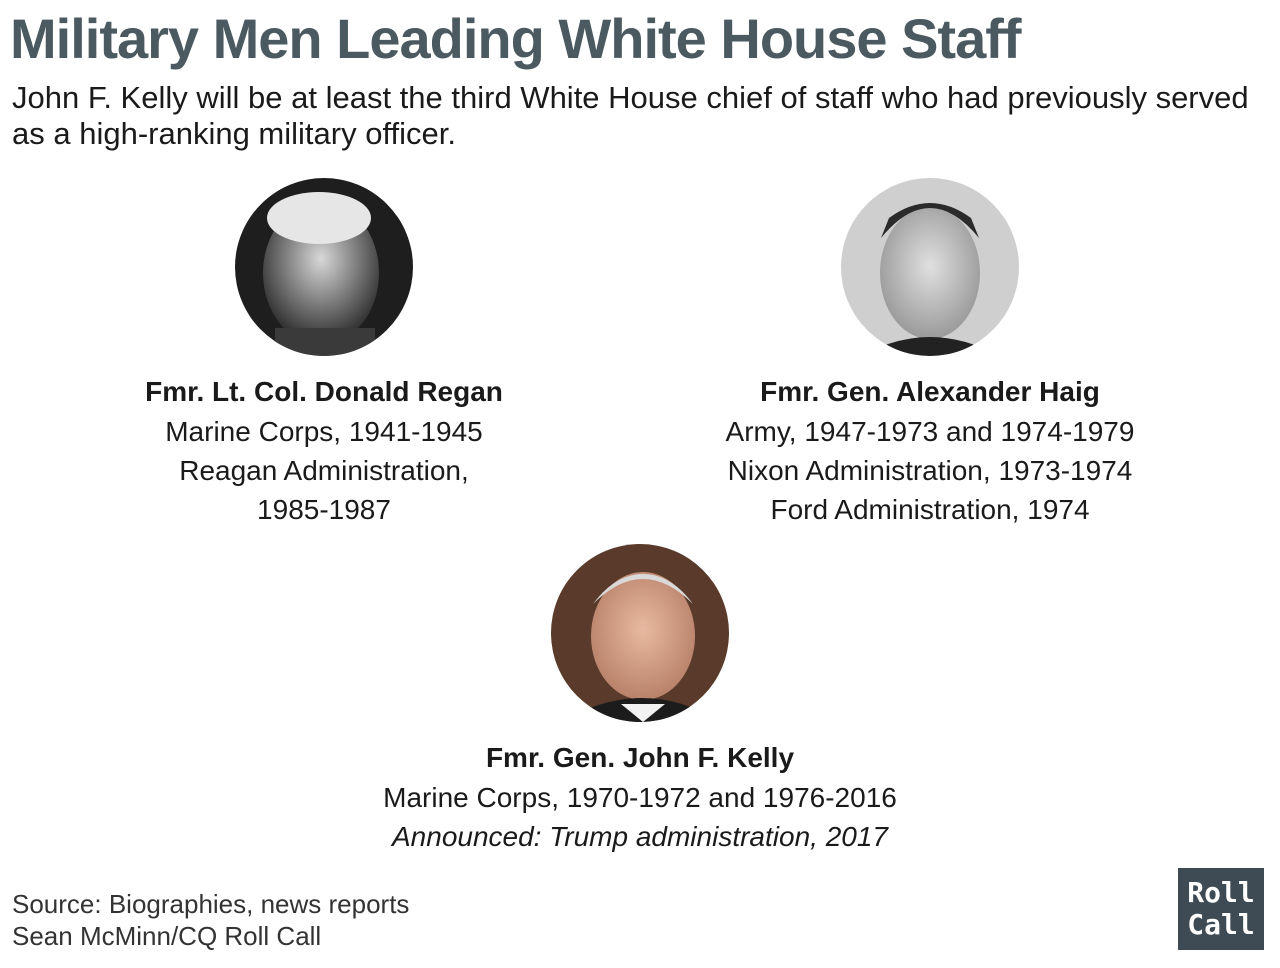 This screenshot has width=1280, height=968. I want to click on service-line: Army, 1947-1973 and 1974-1979, so click(930, 431).